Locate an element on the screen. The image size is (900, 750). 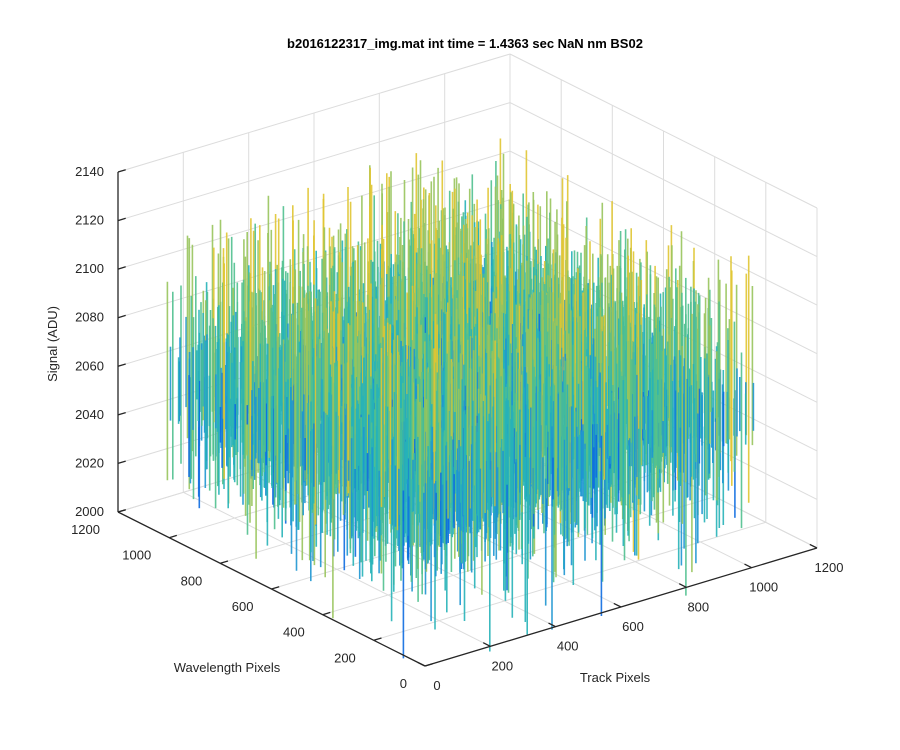
z-tick-label: 2140 is located at coordinates (89, 171).